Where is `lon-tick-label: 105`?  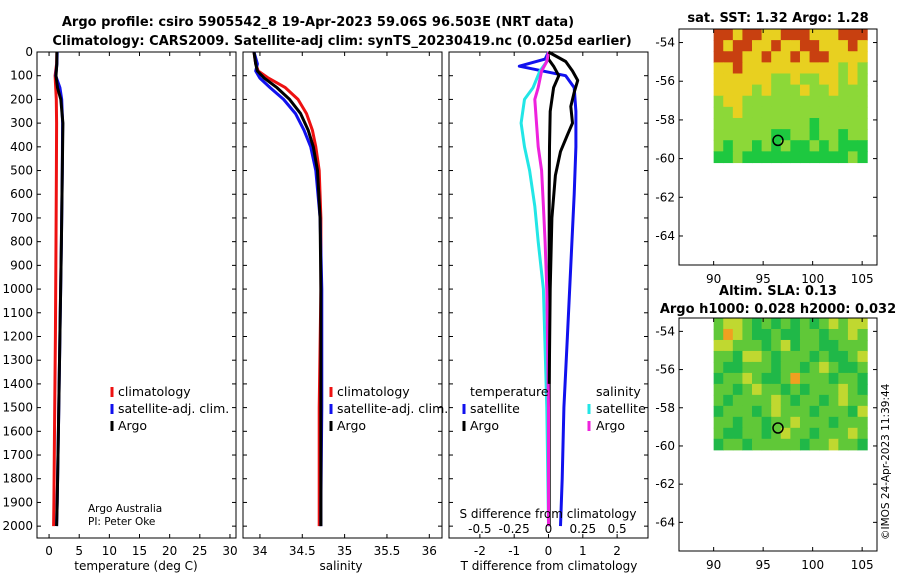 lon-tick-label: 105 is located at coordinates (862, 565).